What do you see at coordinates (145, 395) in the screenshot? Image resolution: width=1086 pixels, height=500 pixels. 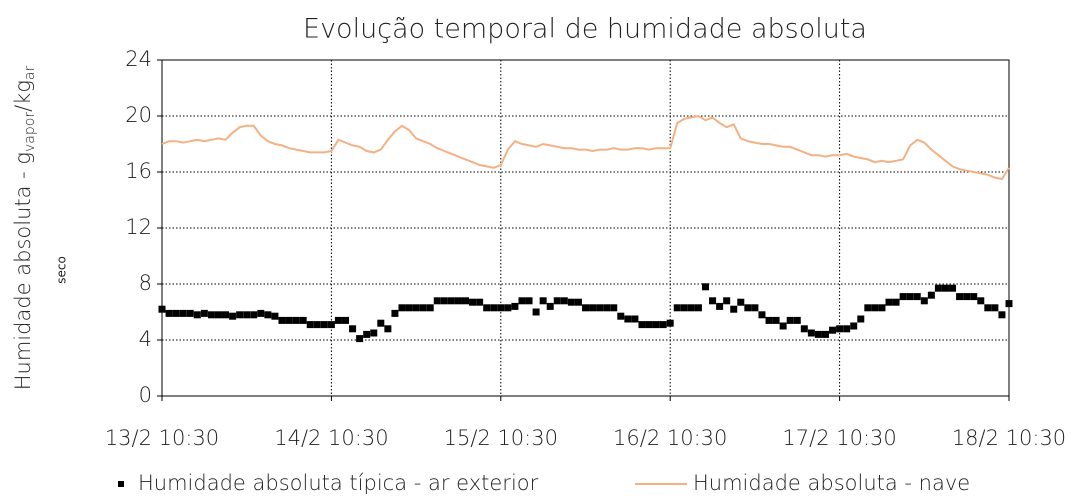 I see `y-tick-label: 0` at bounding box center [145, 395].